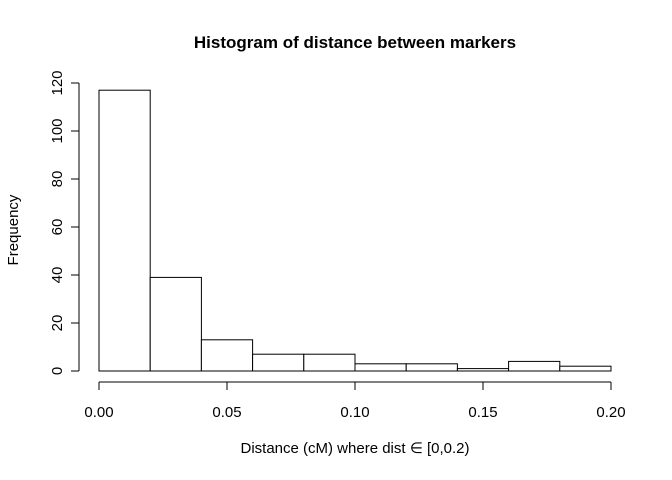  What do you see at coordinates (57, 371) in the screenshot?
I see `y-tick-label: 0` at bounding box center [57, 371].